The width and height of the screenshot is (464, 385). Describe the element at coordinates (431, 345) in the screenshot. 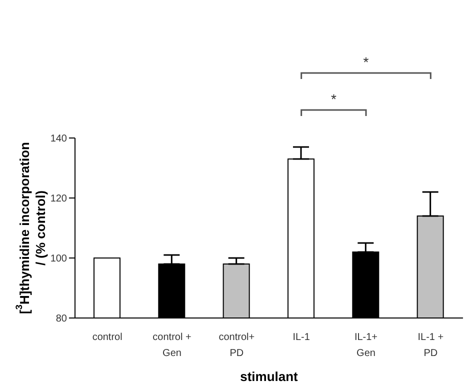

I see `x-tick-label: IL-1 + PD` at that location.